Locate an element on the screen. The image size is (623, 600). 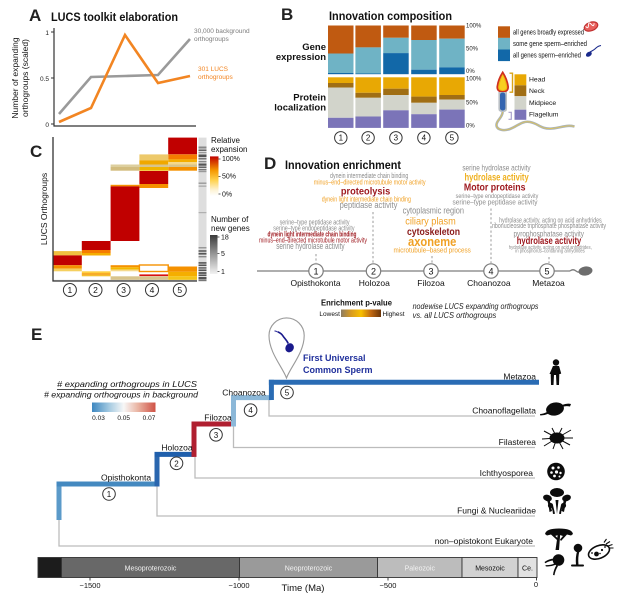
svg-text: Enrichment p-value is located at coordinates (356, 303).